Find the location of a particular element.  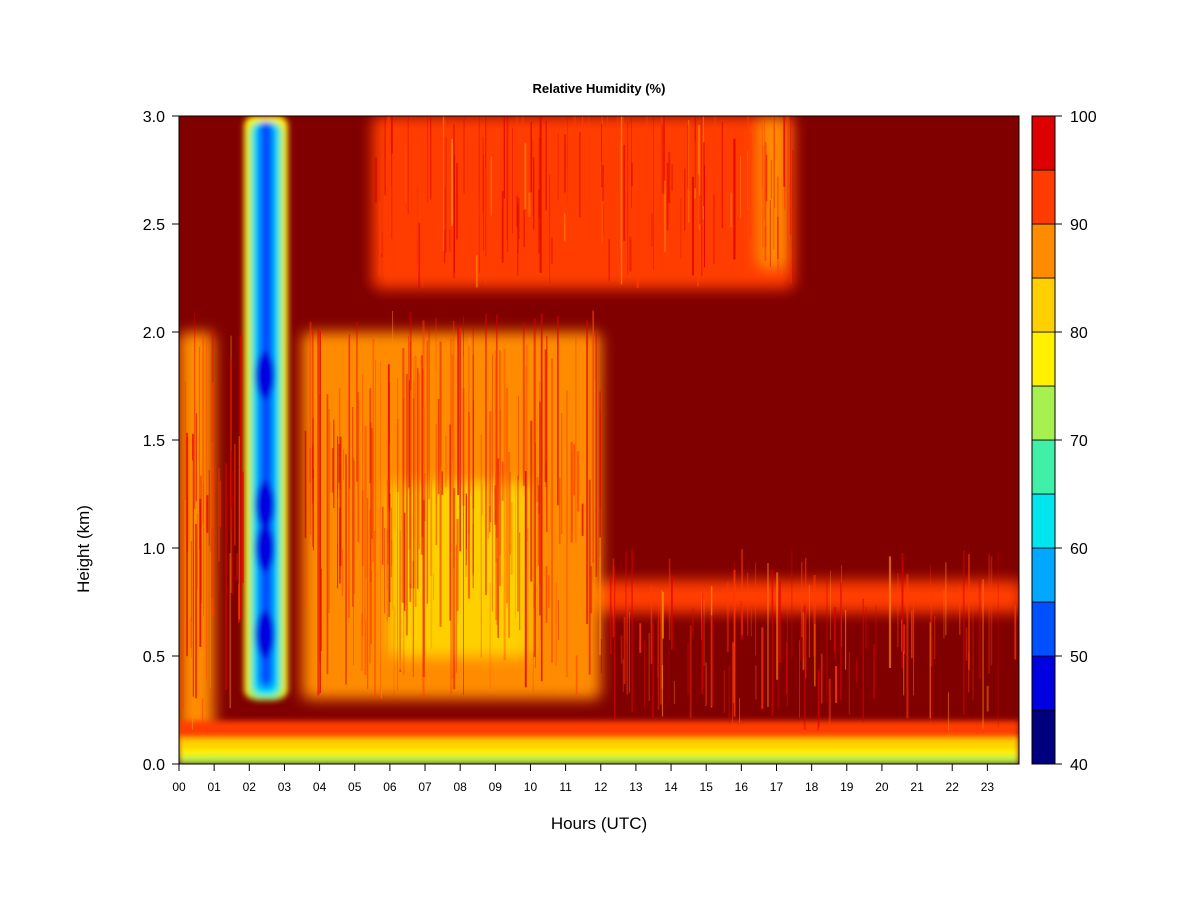

x-tick-label: 01 is located at coordinates (214, 787).